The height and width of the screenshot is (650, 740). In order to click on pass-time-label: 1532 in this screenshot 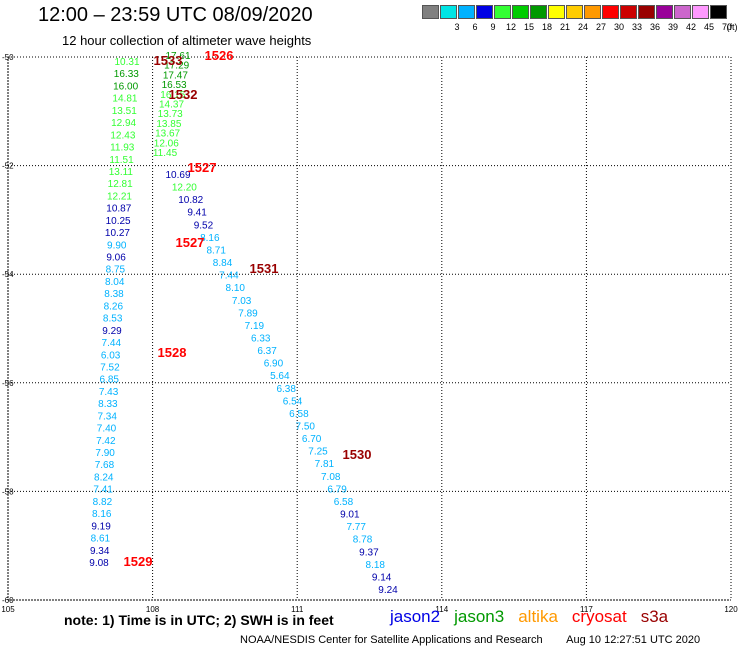, I will do `click(183, 94)`.